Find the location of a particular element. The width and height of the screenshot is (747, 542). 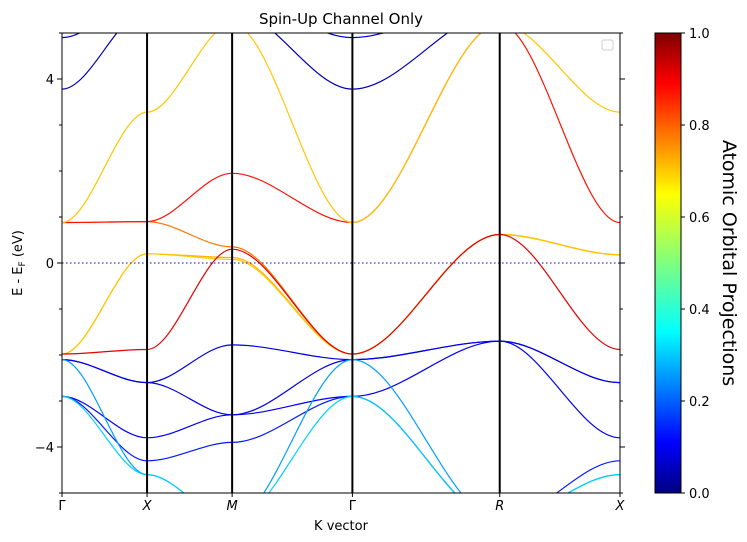

colorbar-ticks: 0.0 0.2 0.4 0.6 0.8 1.0 is located at coordinates (695, 264).